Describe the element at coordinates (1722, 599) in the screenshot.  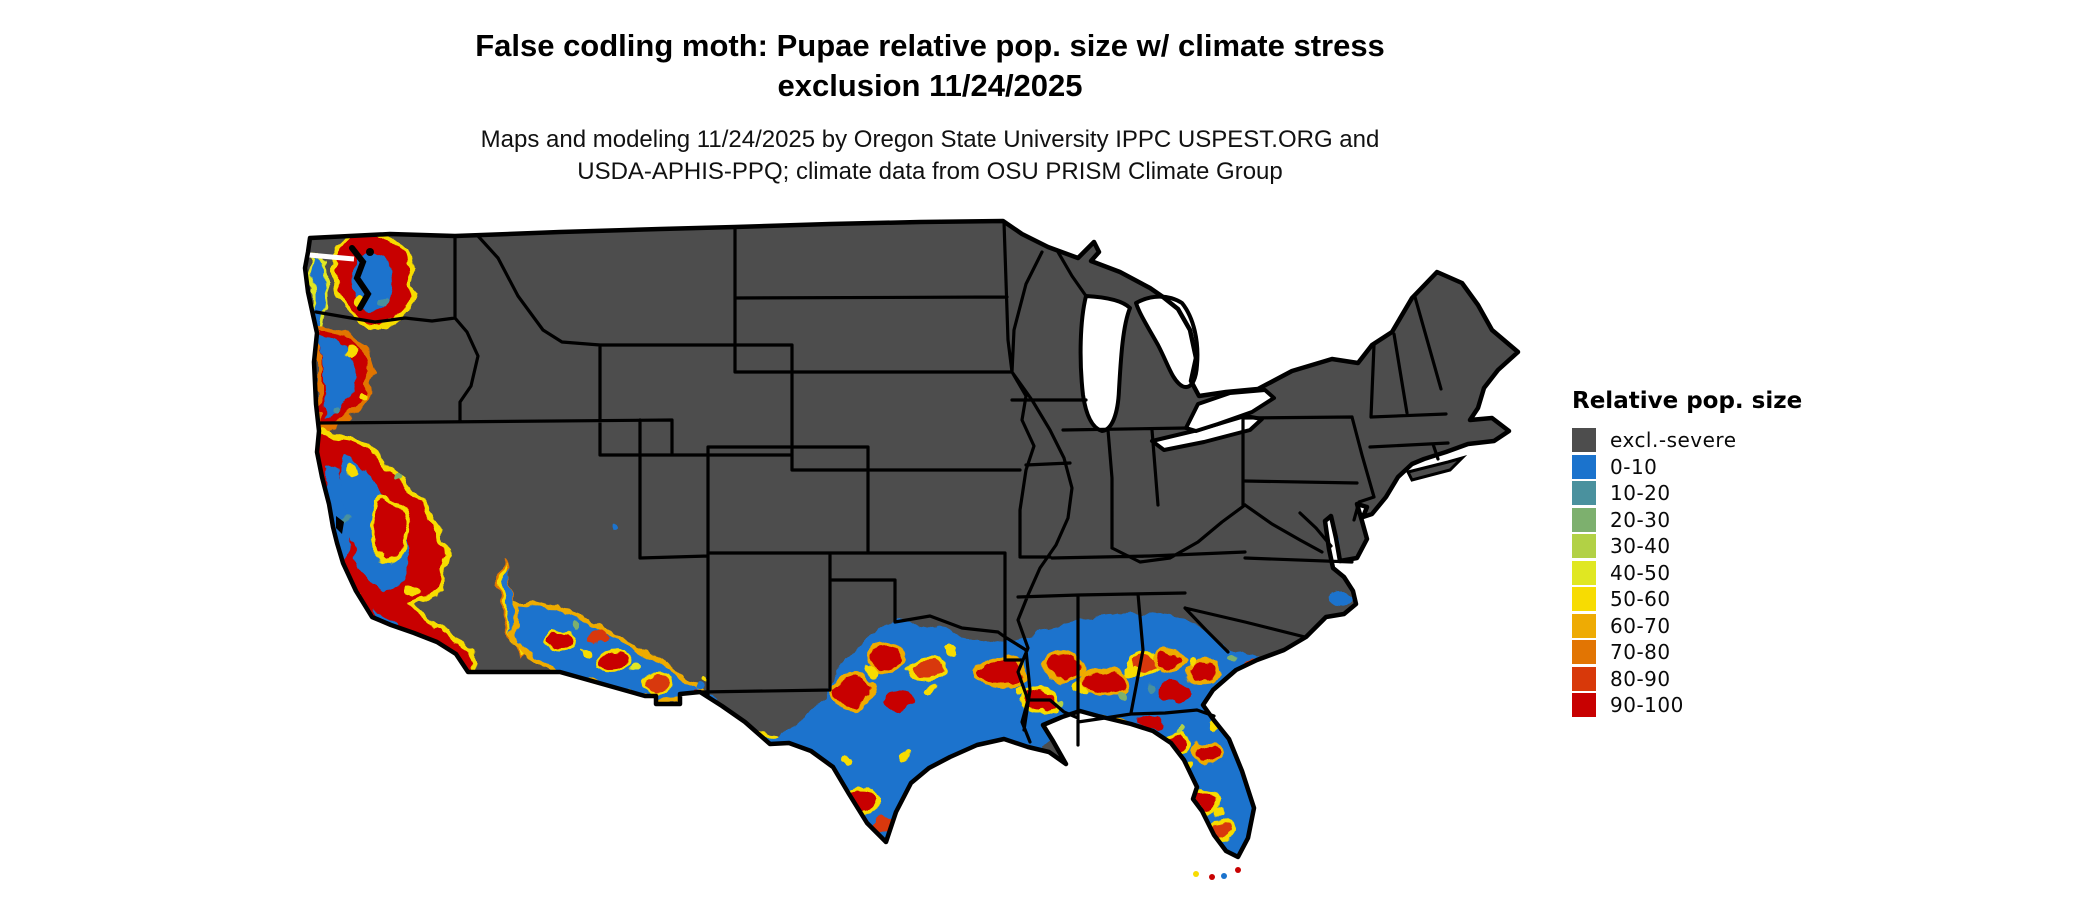
I see `legend-item: 50-60` at that location.